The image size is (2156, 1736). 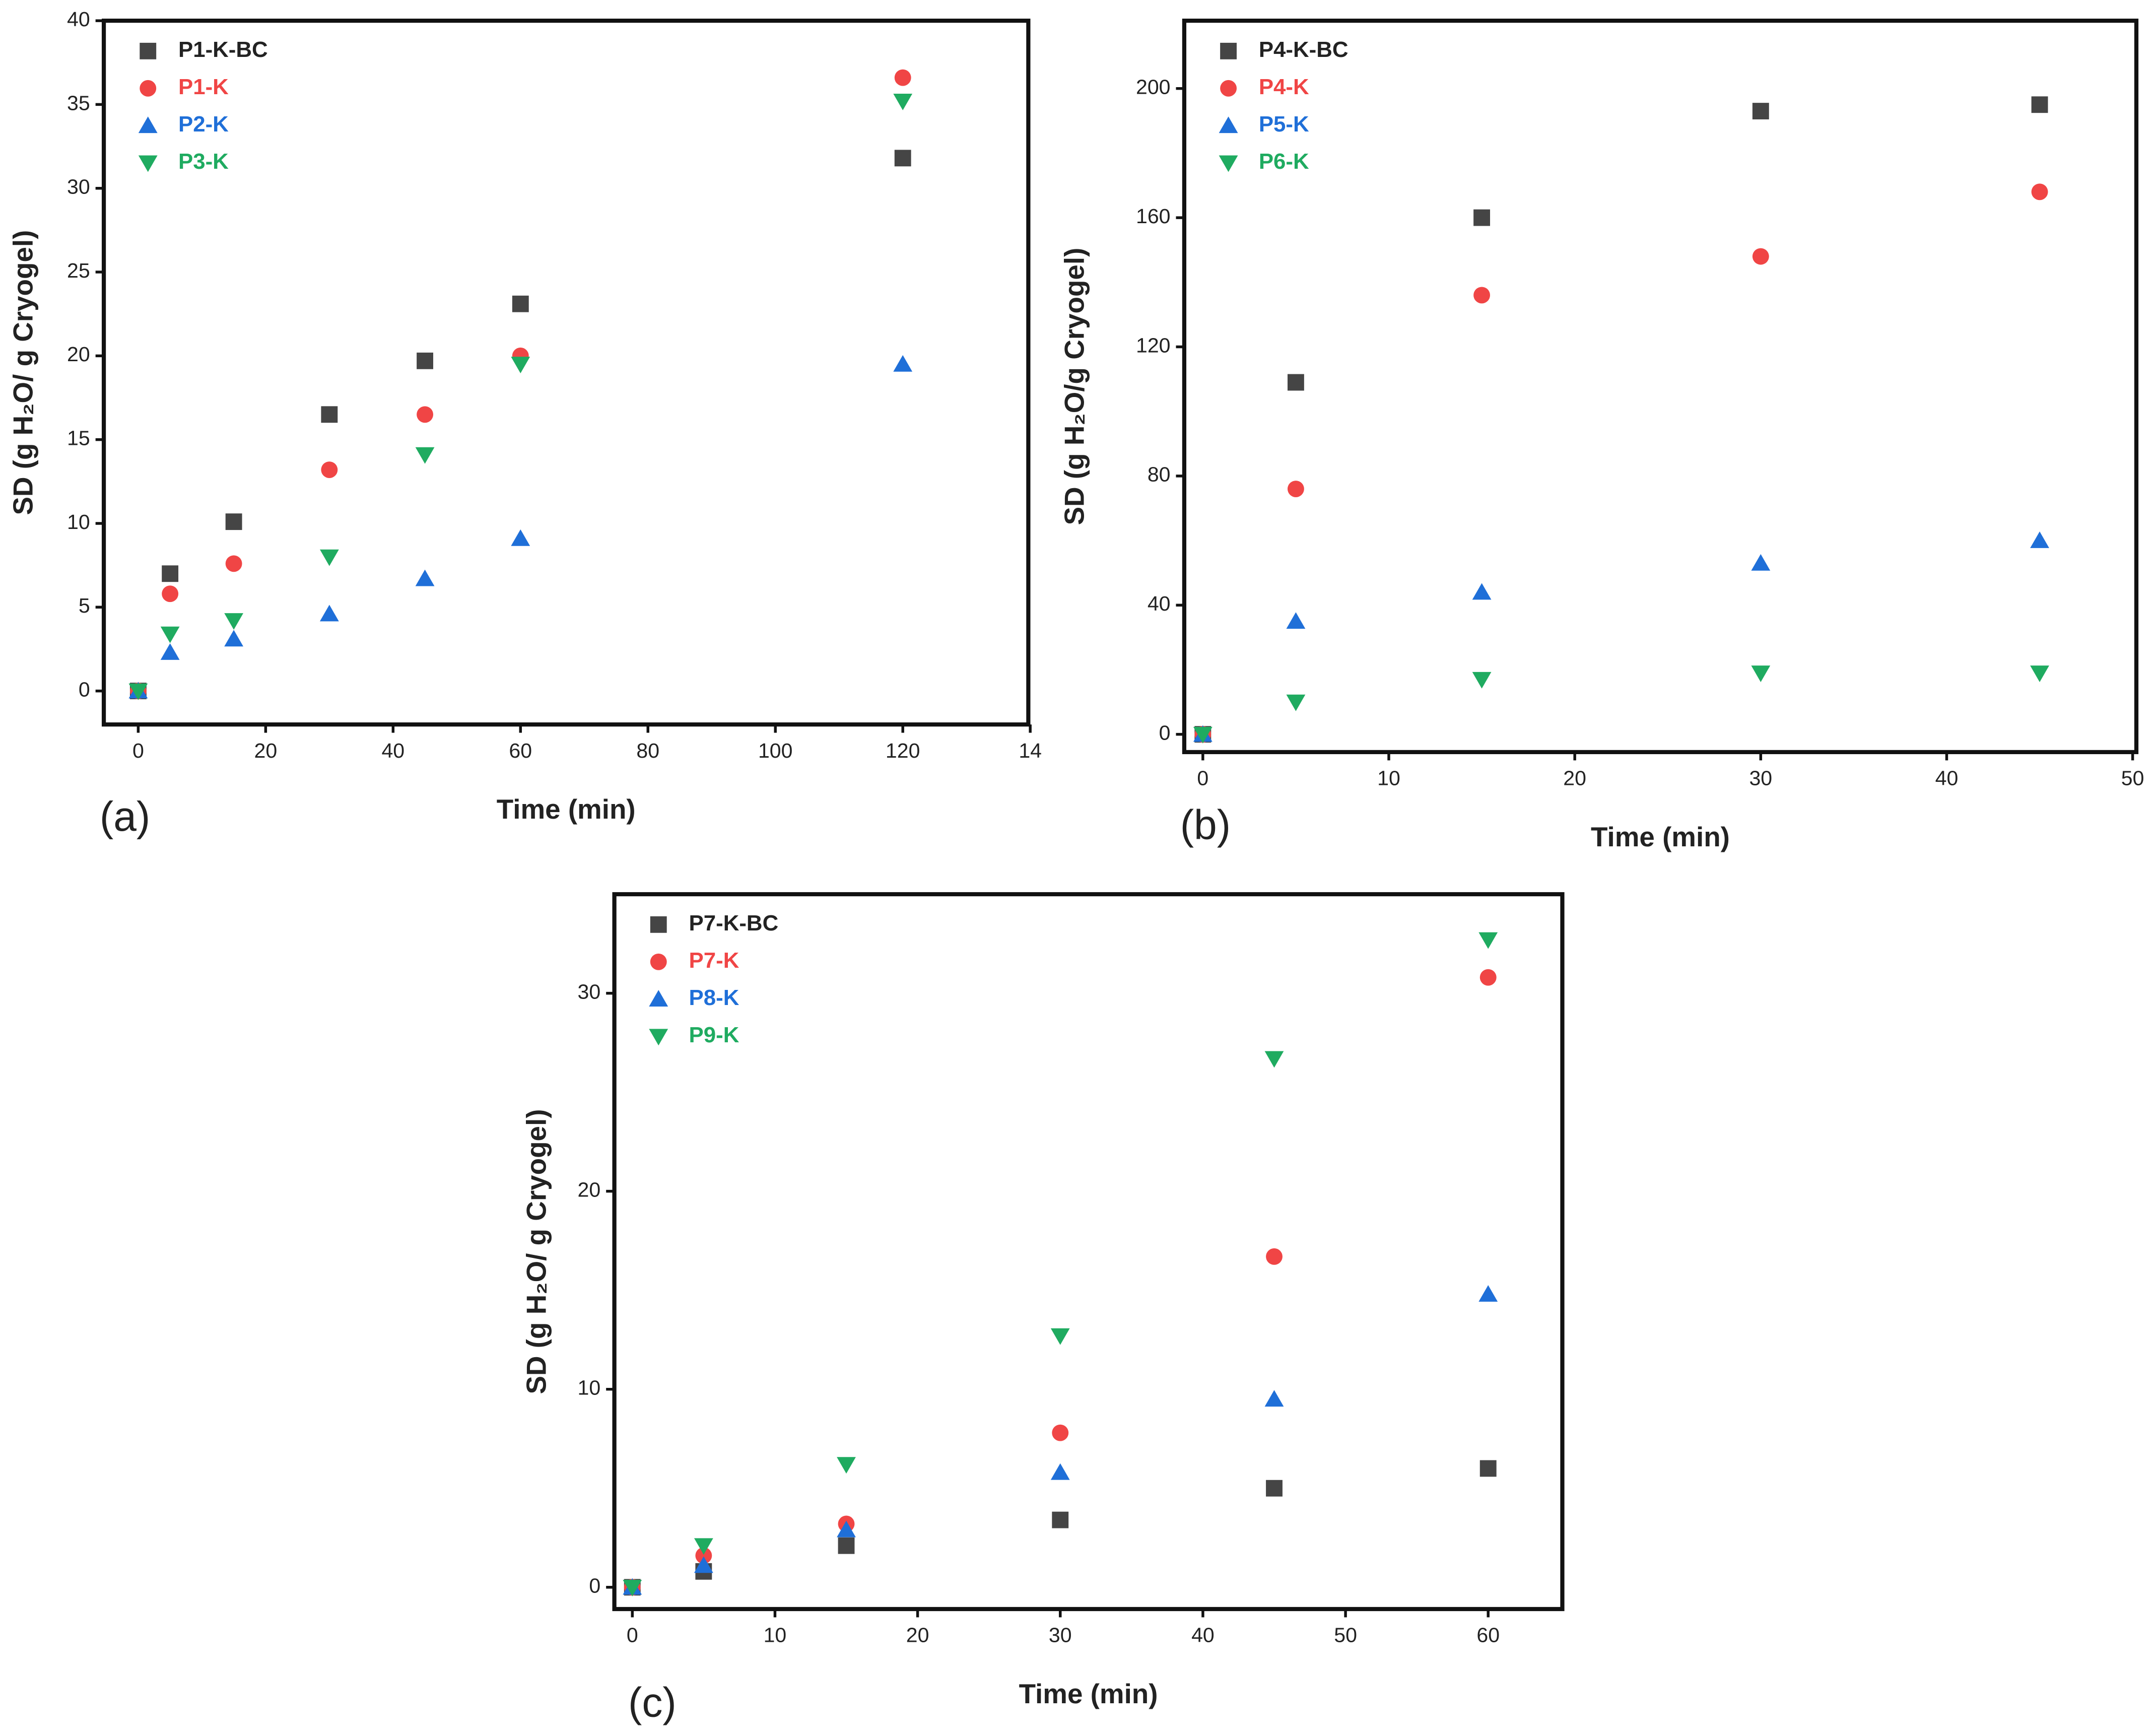 I want to click on legend-label: P5-K, so click(x=1284, y=124).